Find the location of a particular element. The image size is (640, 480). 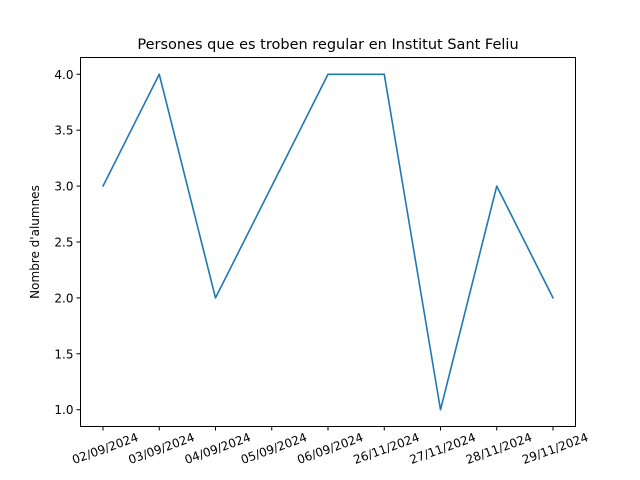

y-tick-label: 1.0 is located at coordinates (63, 410).